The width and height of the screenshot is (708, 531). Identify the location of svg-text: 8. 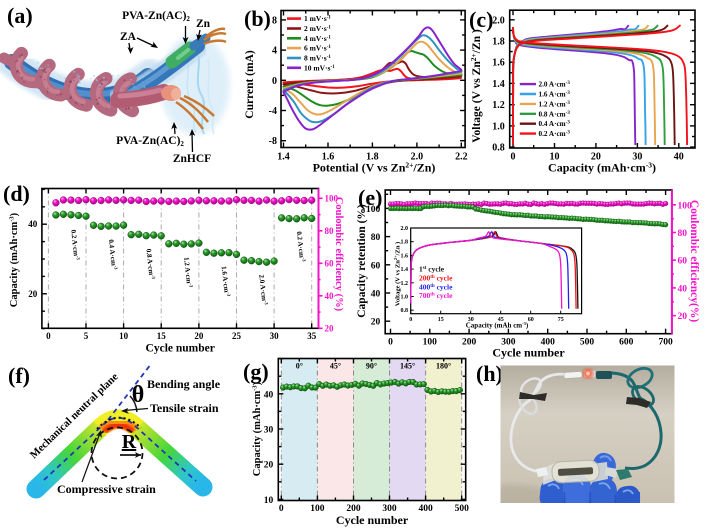
(274, 20).